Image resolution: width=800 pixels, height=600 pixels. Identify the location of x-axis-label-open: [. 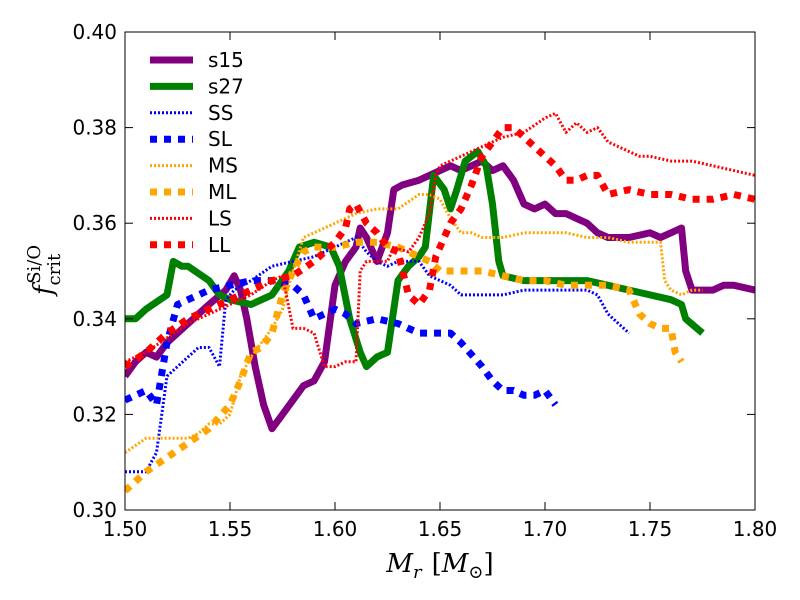
(437, 564).